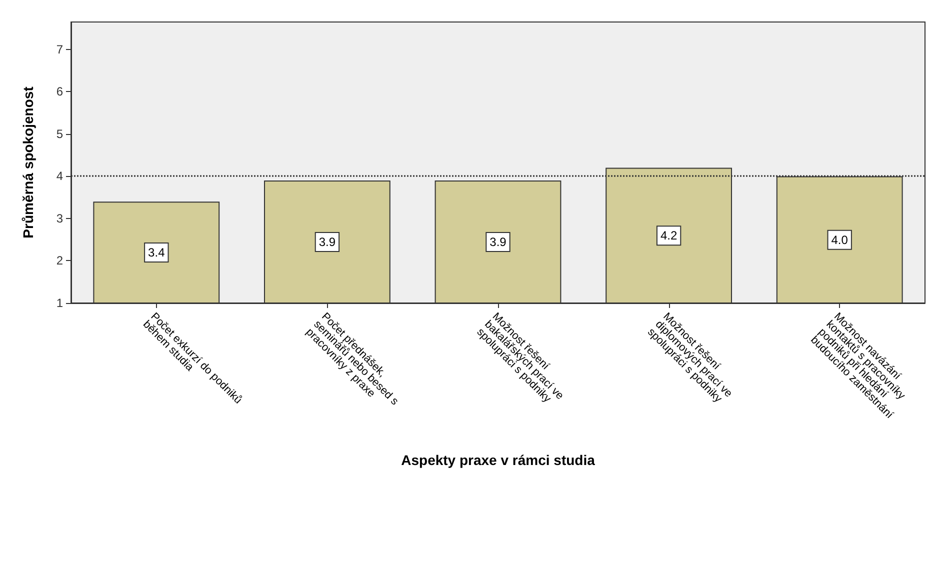 The image size is (943, 579). I want to click on data-label: 3.4, so click(157, 253).